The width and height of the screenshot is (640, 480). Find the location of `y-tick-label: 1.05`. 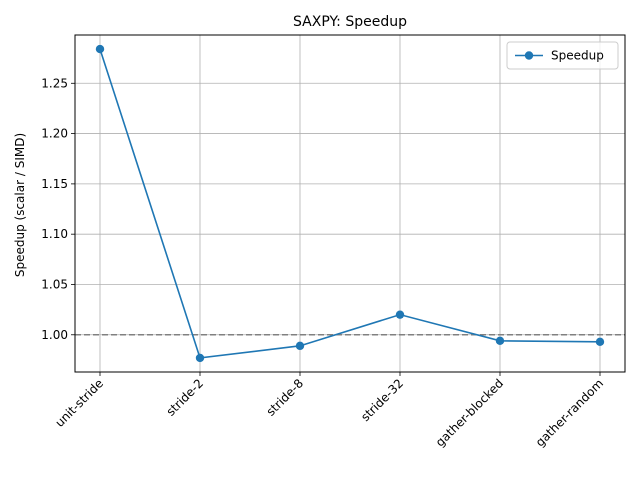

y-tick-label: 1.05 is located at coordinates (54, 284).